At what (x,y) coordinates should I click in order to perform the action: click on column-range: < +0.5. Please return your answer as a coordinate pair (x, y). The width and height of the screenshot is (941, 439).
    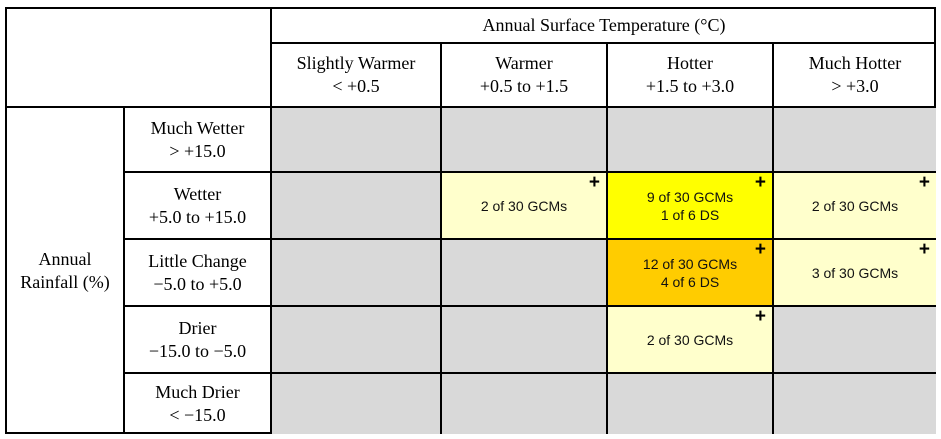
    Looking at the image, I should click on (356, 86).